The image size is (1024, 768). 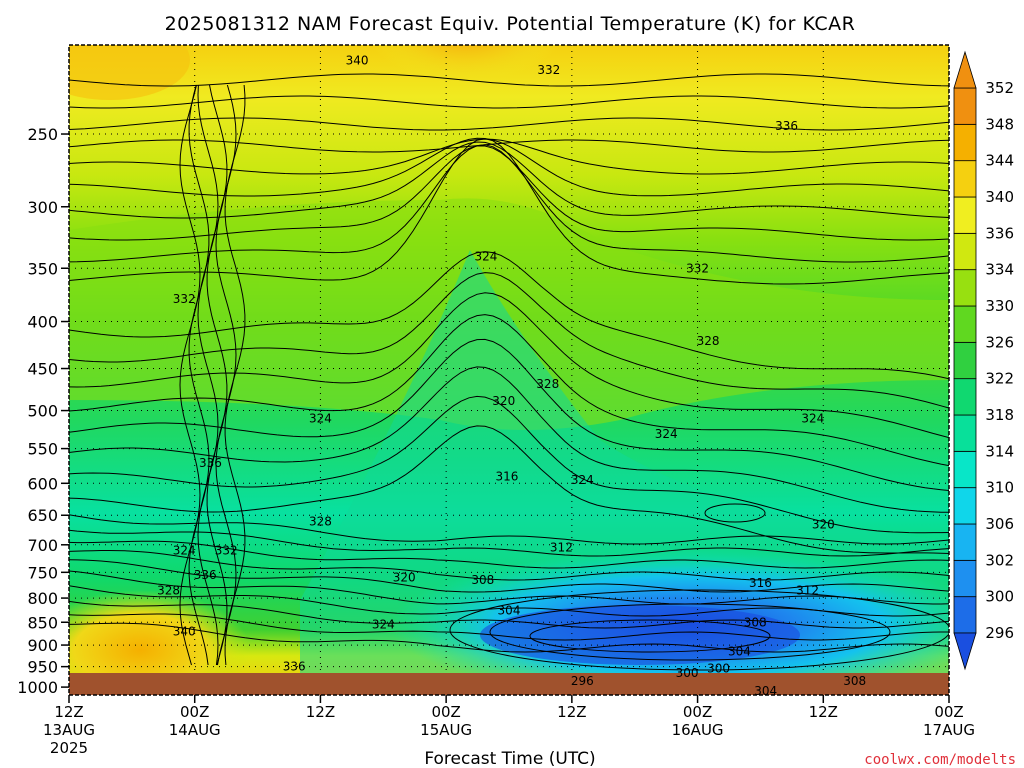 What do you see at coordinates (42, 622) in the screenshot?
I see `y-tick-label: 850` at bounding box center [42, 622].